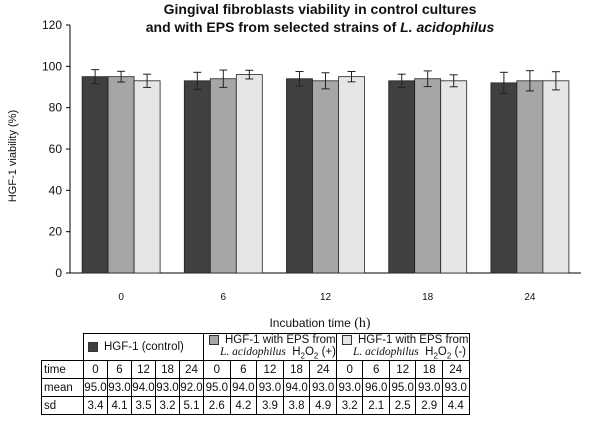  I want to click on table-cell: 2.6, so click(217, 406).